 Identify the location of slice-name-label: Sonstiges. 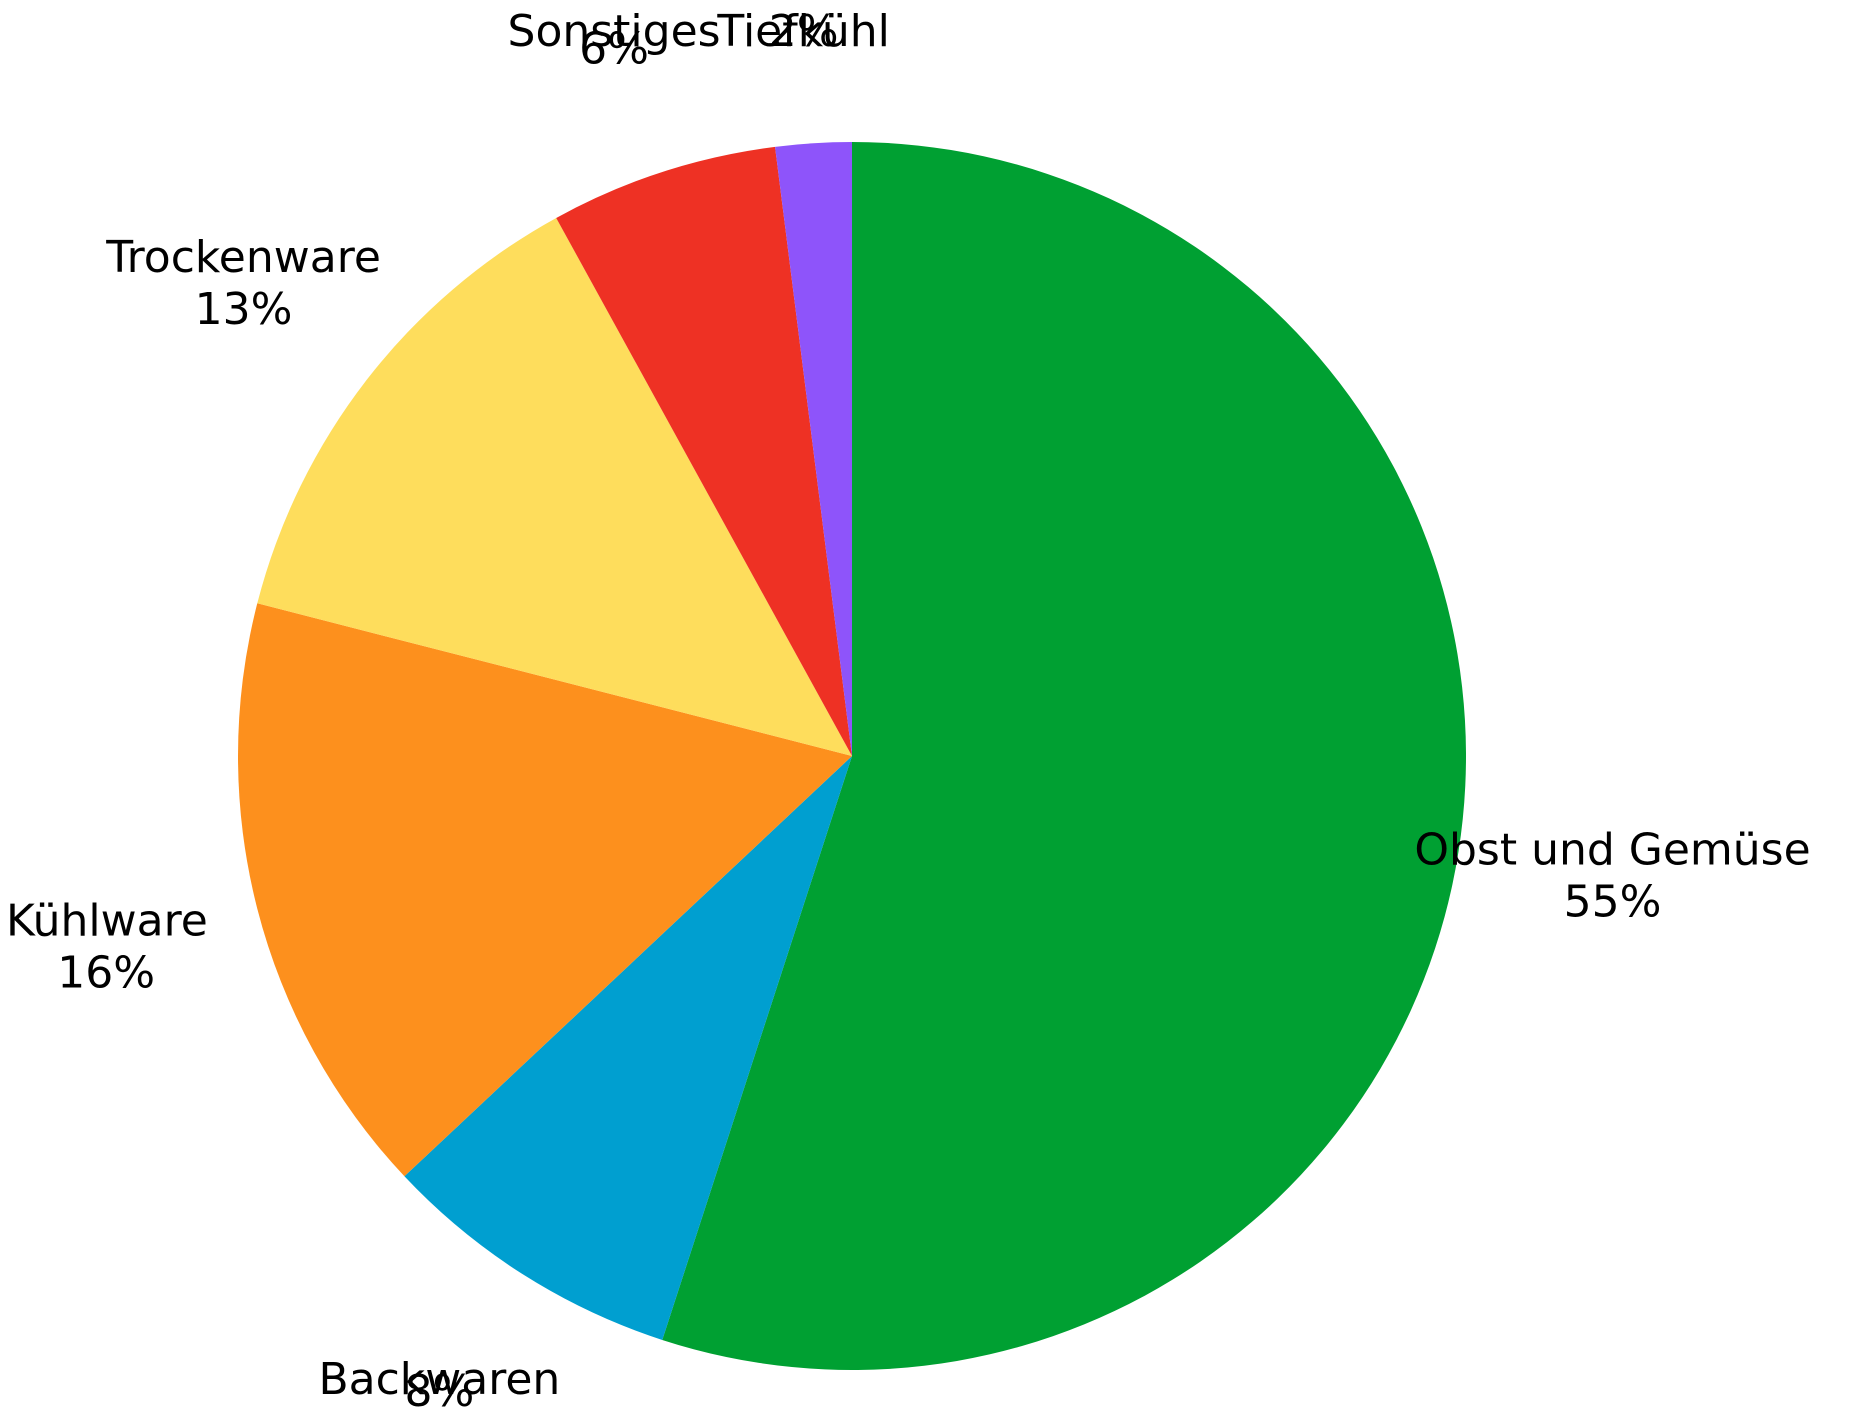
(614, 31).